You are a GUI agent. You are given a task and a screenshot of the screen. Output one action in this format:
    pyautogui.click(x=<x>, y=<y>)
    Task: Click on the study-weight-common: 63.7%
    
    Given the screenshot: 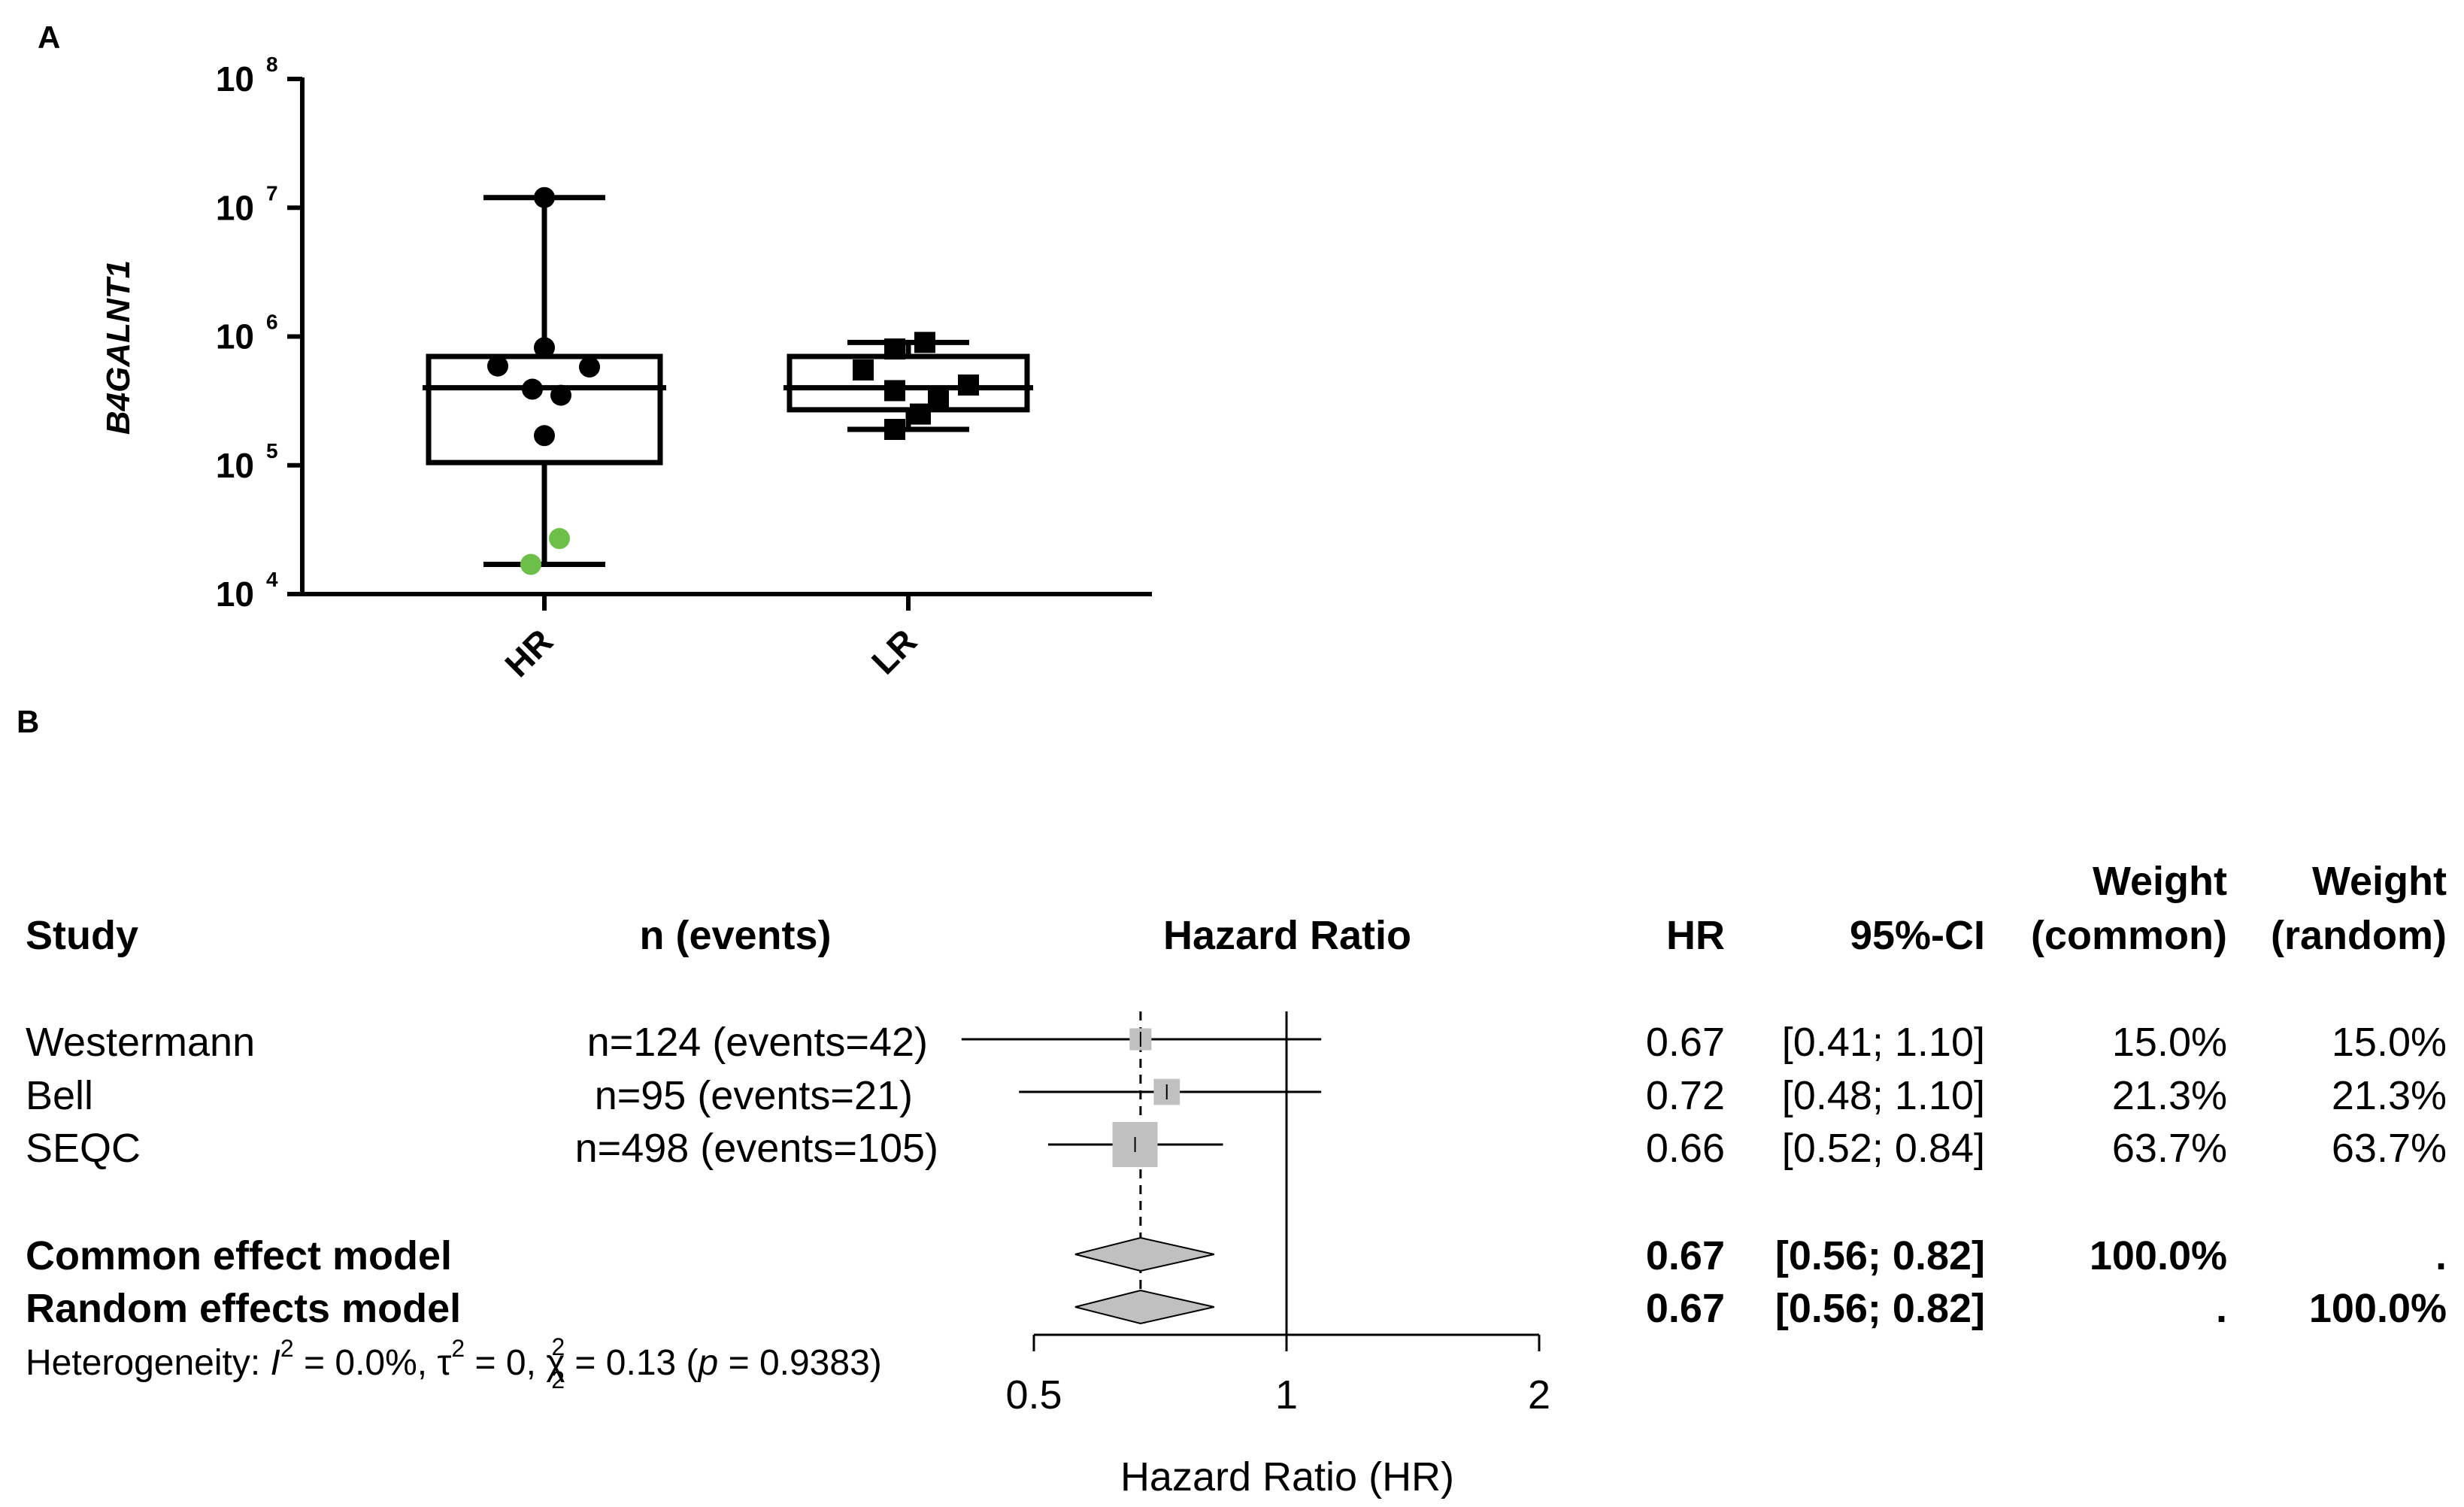 What is the action you would take?
    pyautogui.click(x=2169, y=1149)
    